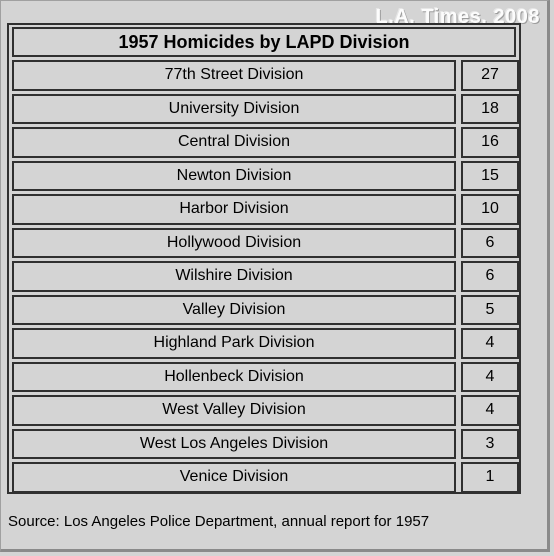 The width and height of the screenshot is (554, 556). What do you see at coordinates (234, 477) in the screenshot?
I see `division-name-cell: Venice Division` at bounding box center [234, 477].